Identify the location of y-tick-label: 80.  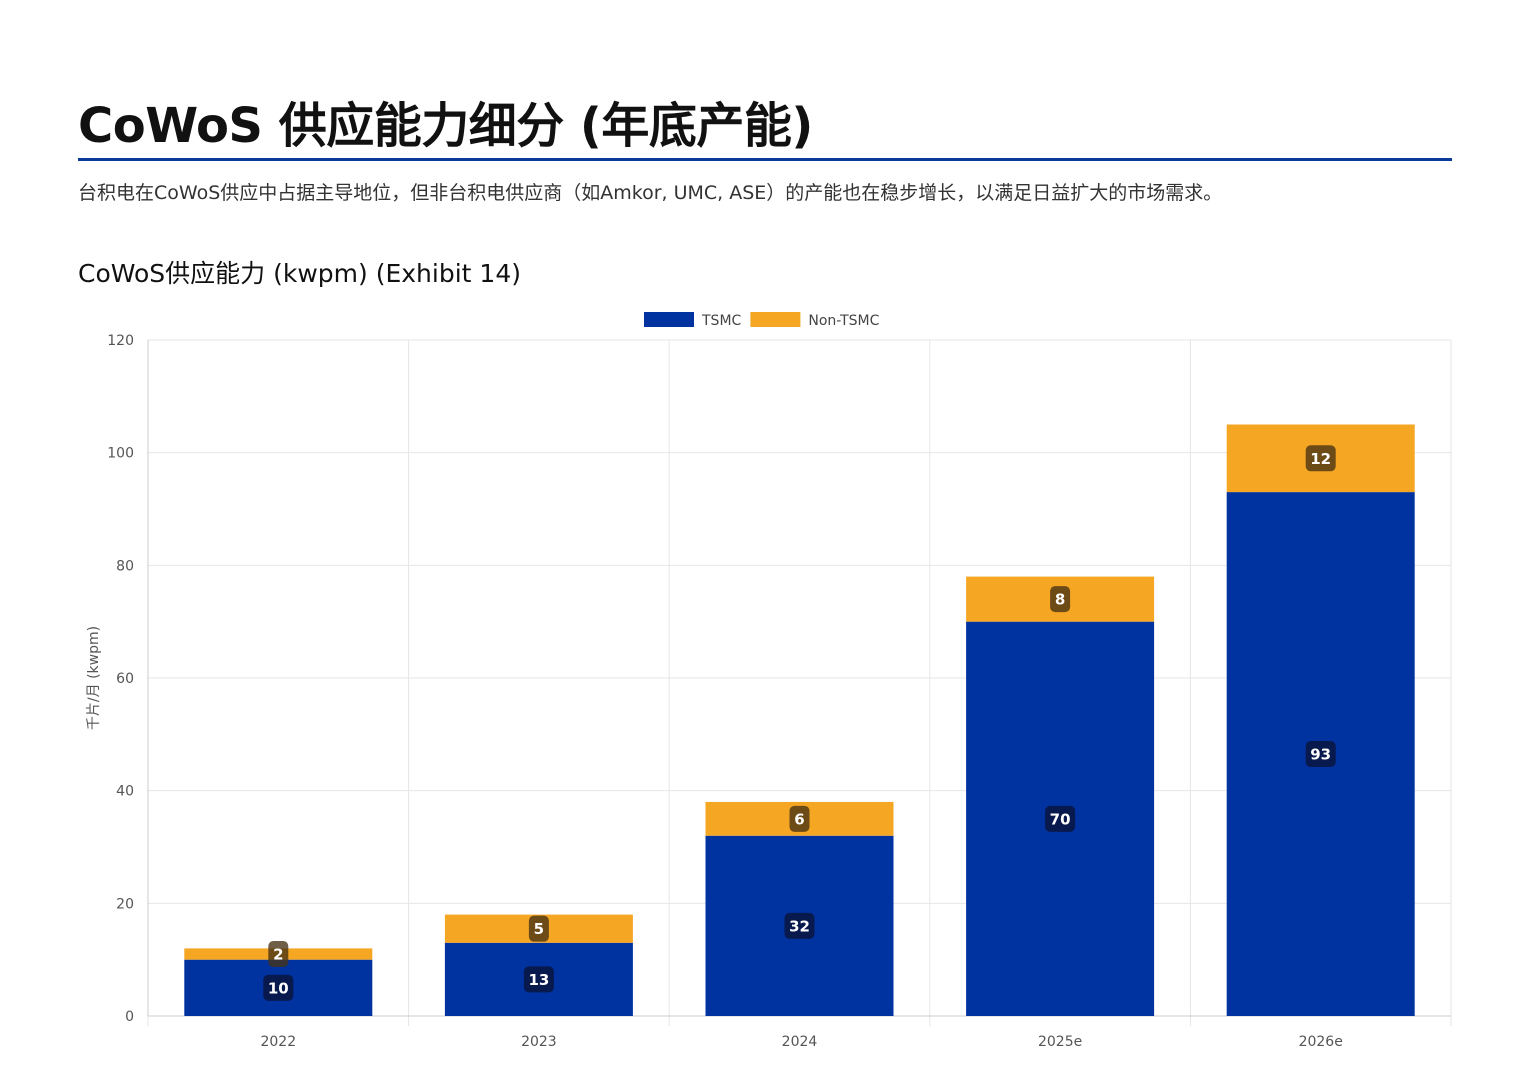
(125, 566).